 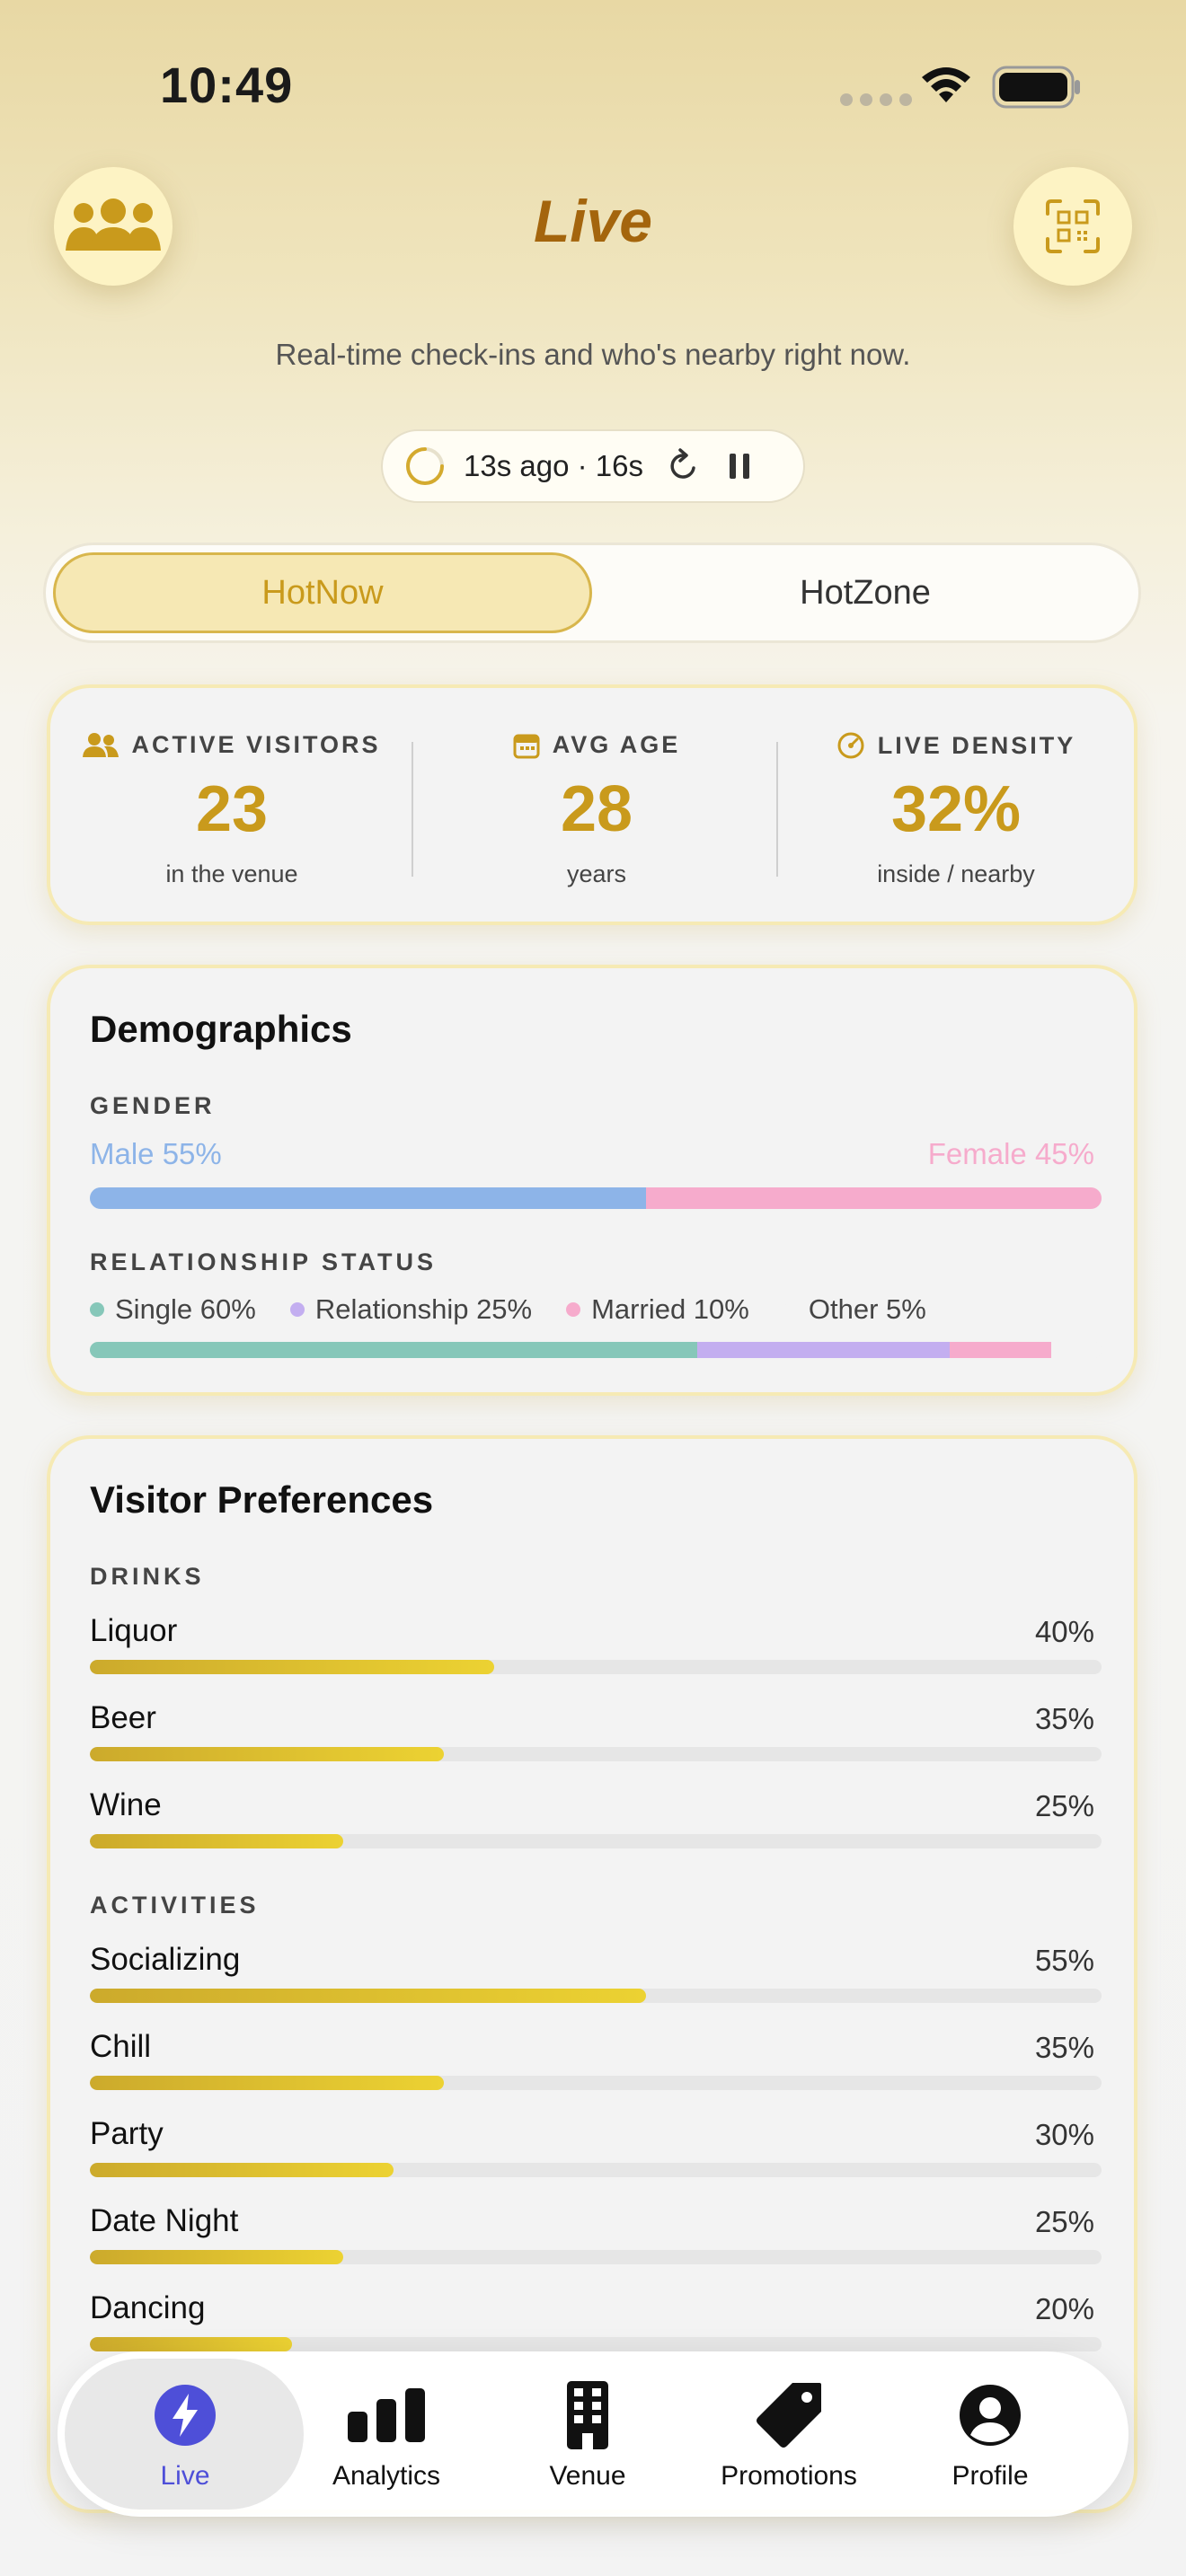 I want to click on community-button, so click(x=113, y=226).